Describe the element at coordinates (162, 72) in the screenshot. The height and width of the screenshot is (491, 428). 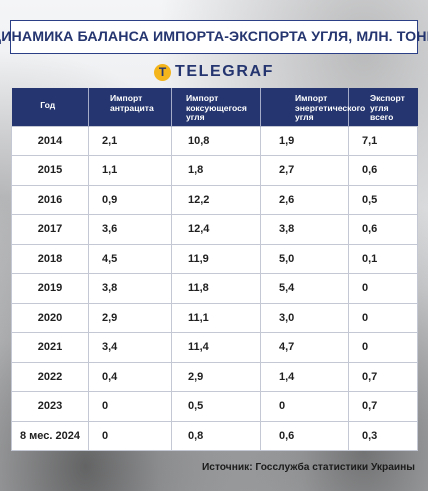
I see `telegraf-logo-icon: T` at that location.